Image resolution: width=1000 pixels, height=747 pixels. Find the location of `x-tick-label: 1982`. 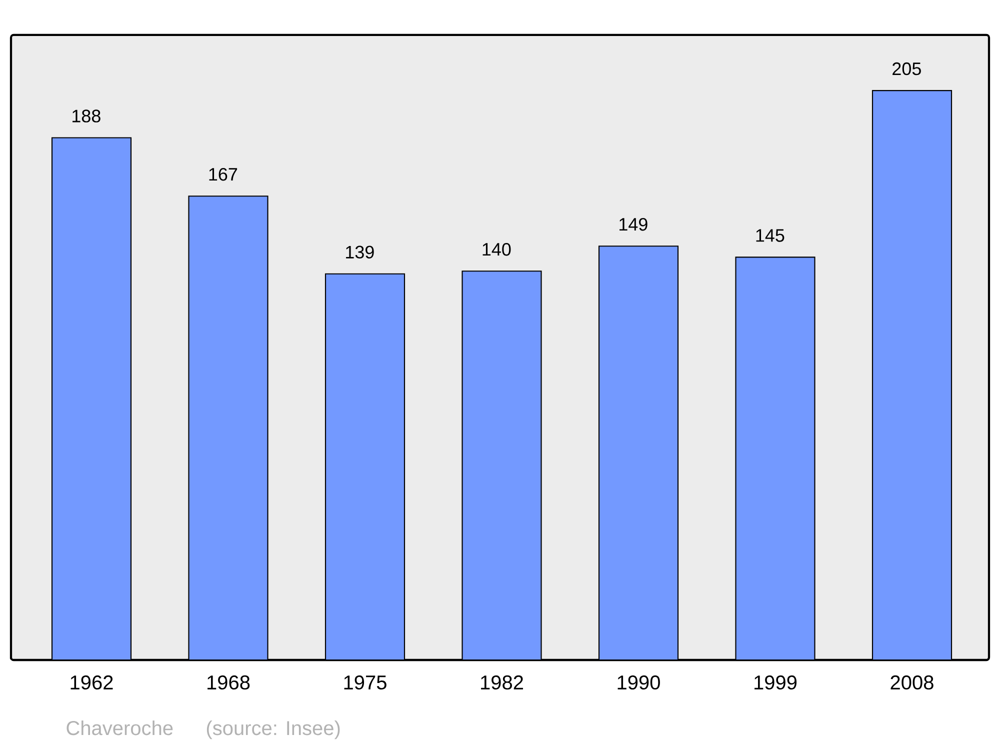

x-tick-label: 1982 is located at coordinates (502, 682).